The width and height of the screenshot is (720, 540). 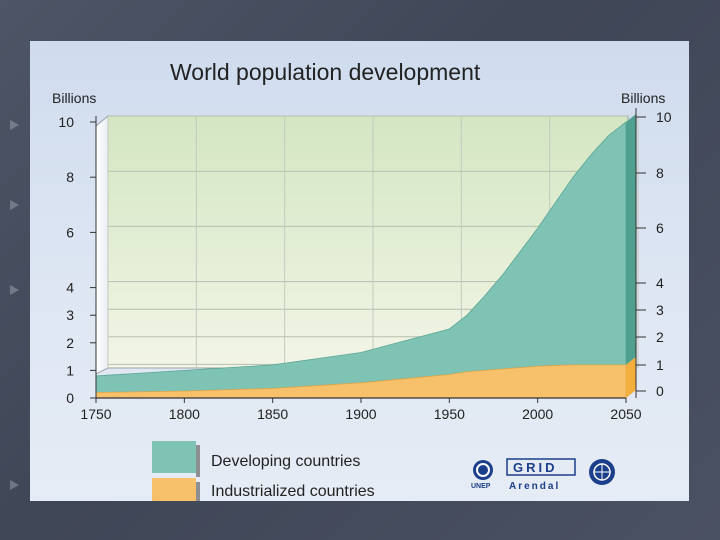 I want to click on left-tick-label: 0, so click(x=70, y=398).